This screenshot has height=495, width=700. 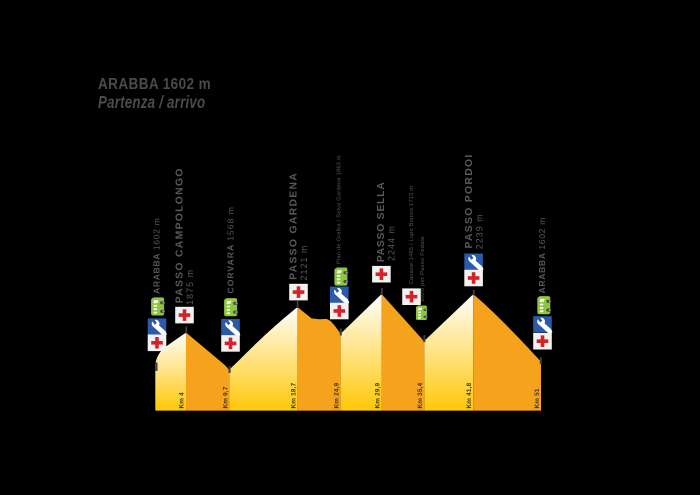 I want to click on svg-text: Km 18,7, so click(x=293, y=395).